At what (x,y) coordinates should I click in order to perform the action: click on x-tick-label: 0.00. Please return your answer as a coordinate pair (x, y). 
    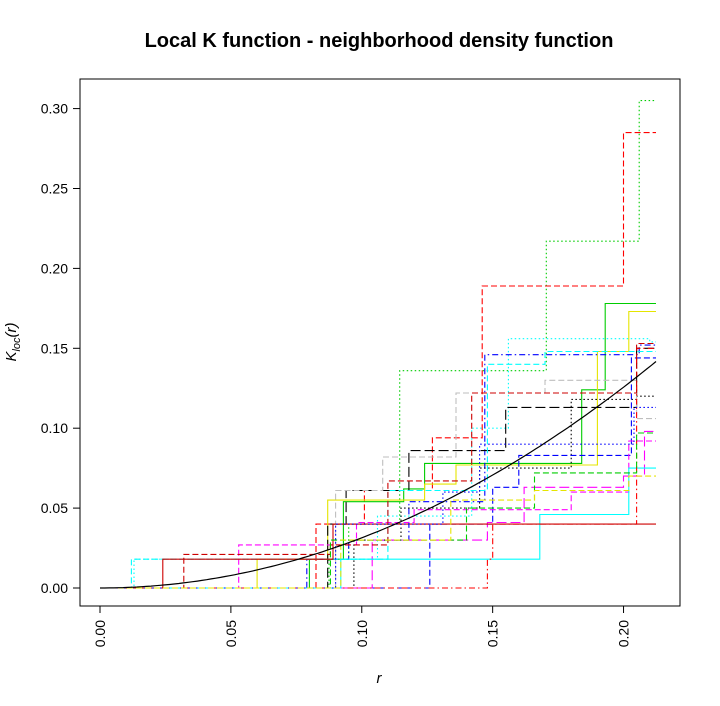
    Looking at the image, I should click on (100, 633).